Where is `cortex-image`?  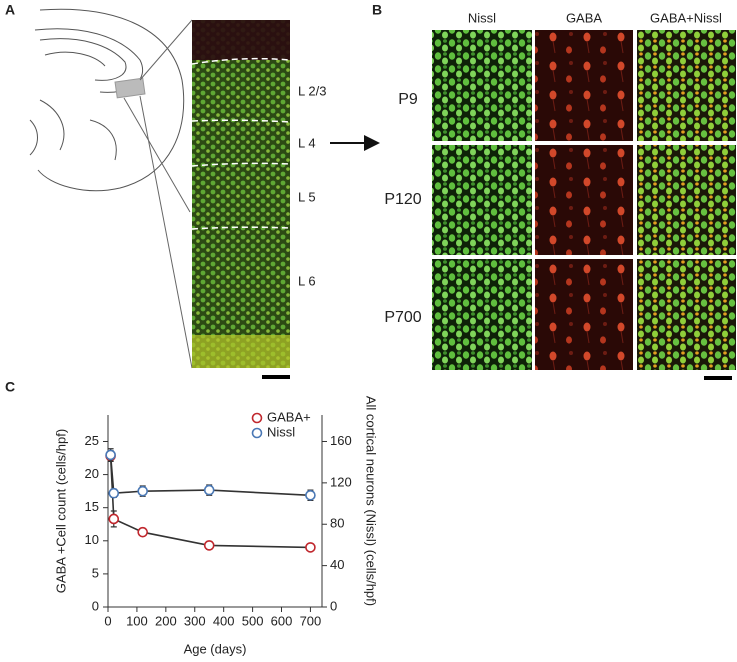 cortex-image is located at coordinates (241, 194).